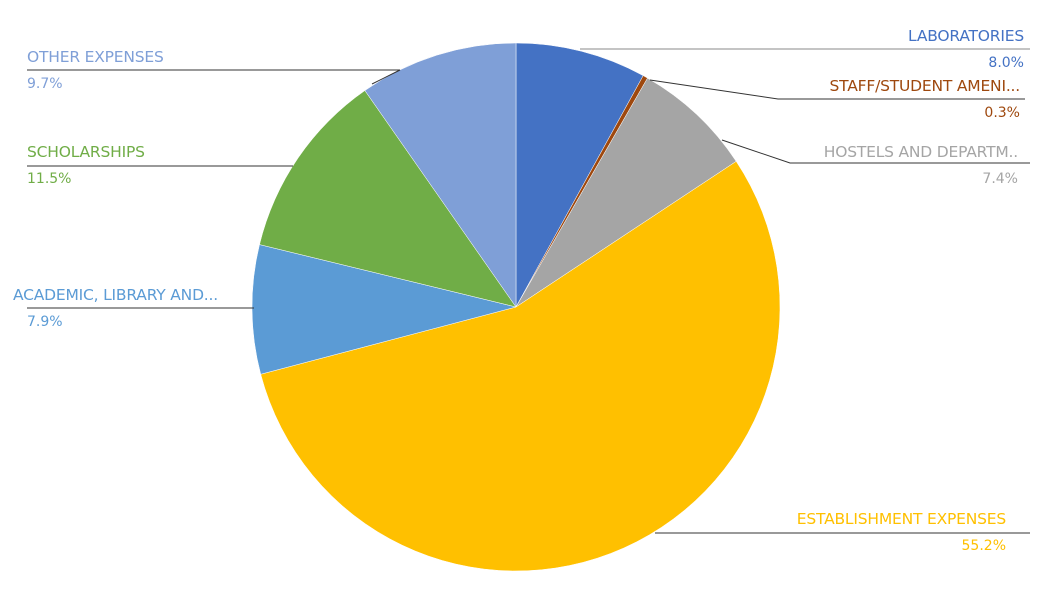 This screenshot has width=1051, height=614. Describe the element at coordinates (95, 57) in the screenshot. I see `data-label-name: OTHER EXPENSES` at that location.